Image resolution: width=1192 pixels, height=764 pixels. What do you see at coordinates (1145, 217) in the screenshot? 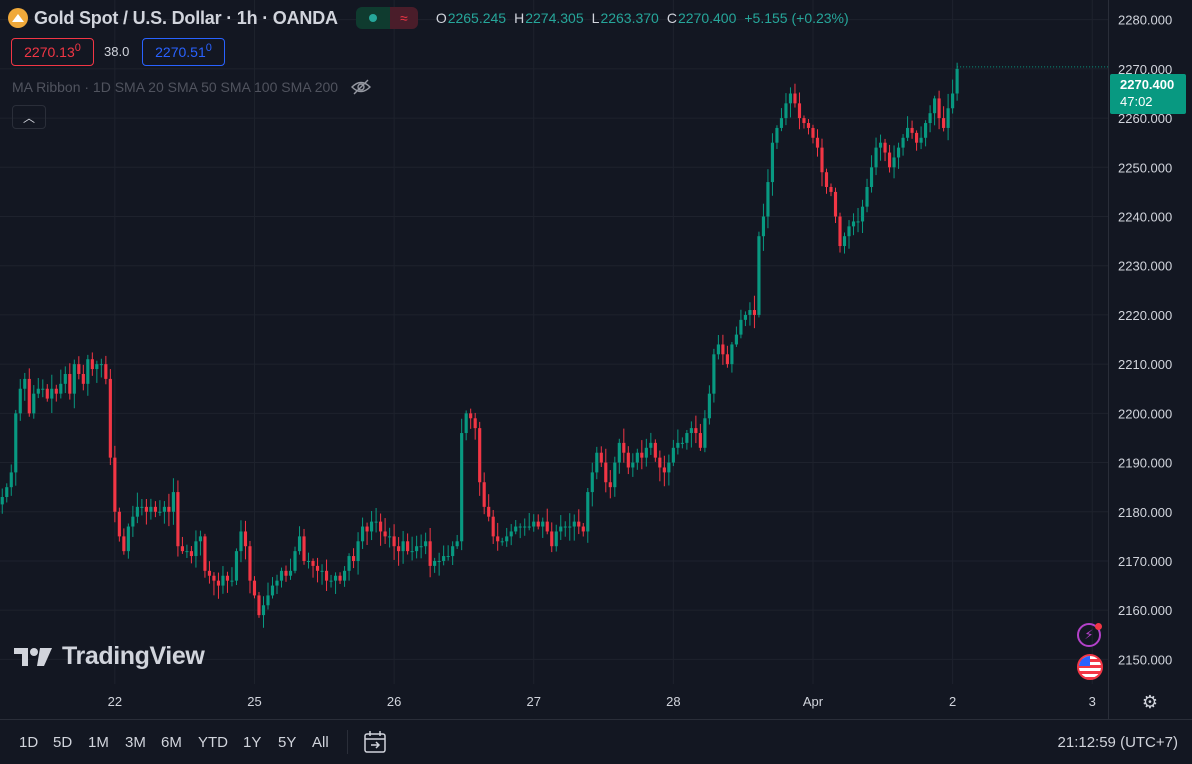
I see `y-tick-label: 2240.000` at bounding box center [1145, 217].